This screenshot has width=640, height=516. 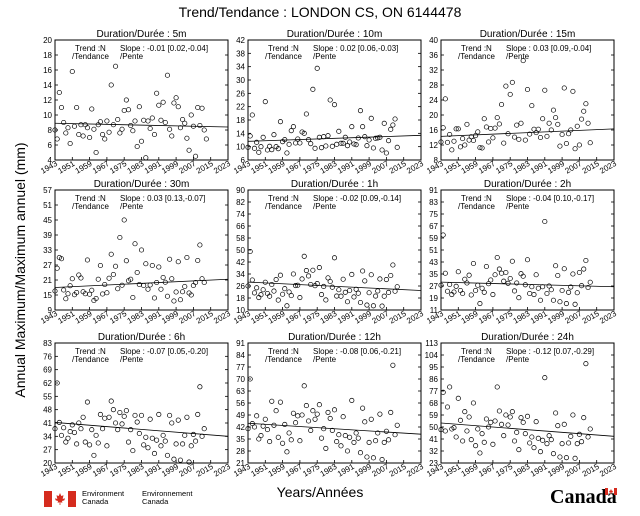 What do you see at coordinates (90, 56) in the screenshot?
I see `trend-label-fr: /Tendance` at bounding box center [90, 56].